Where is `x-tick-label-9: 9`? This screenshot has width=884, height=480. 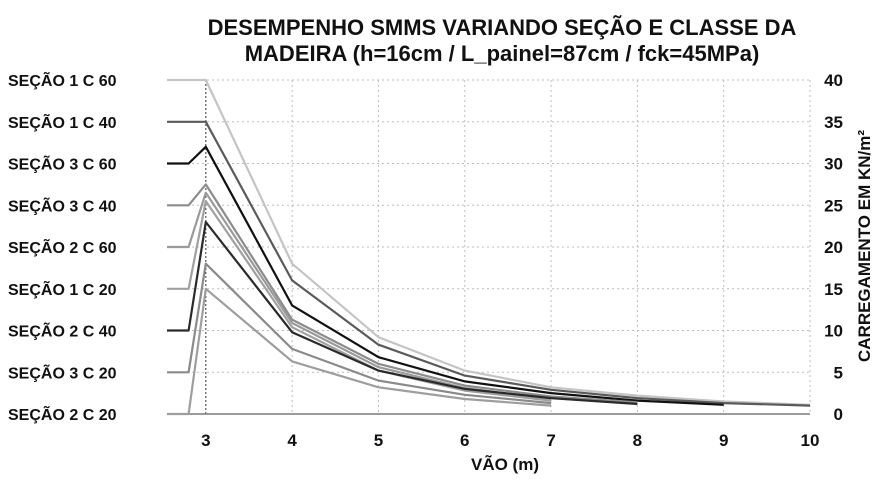
x-tick-label-9: 9 is located at coordinates (723, 440).